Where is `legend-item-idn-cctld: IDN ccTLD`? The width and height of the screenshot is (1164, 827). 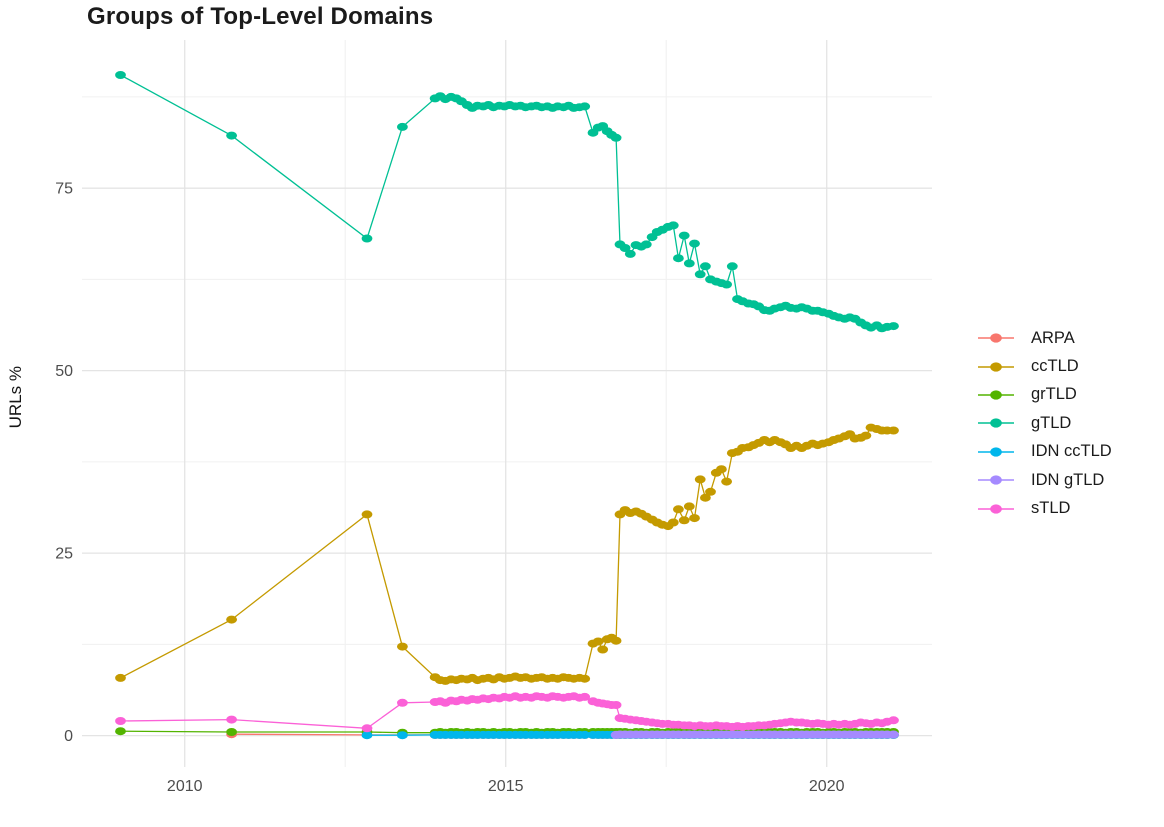 legend-item-idn-cctld: IDN ccTLD is located at coordinates (1044, 452).